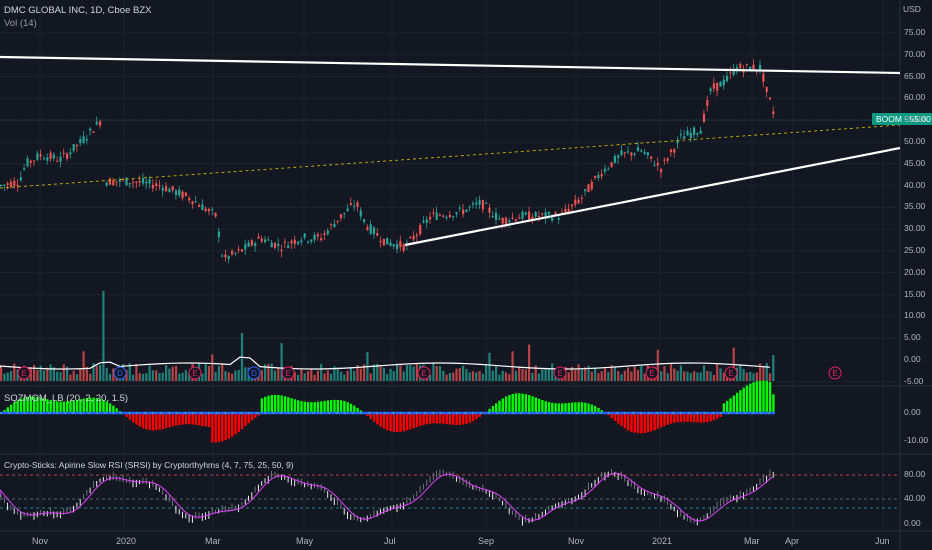 The width and height of the screenshot is (932, 550). Describe the element at coordinates (78, 10) in the screenshot. I see `symbol-title: DMC GLOBAL INC, 1D, Cboe BZX` at that location.